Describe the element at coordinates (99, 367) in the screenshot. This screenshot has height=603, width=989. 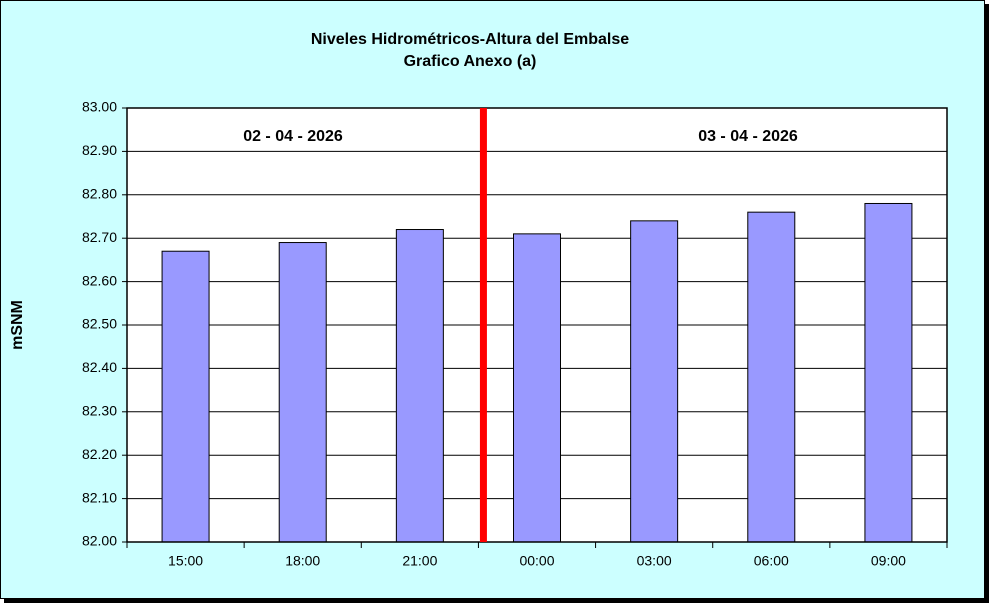
I see `y-tick-label: 82.40` at that location.